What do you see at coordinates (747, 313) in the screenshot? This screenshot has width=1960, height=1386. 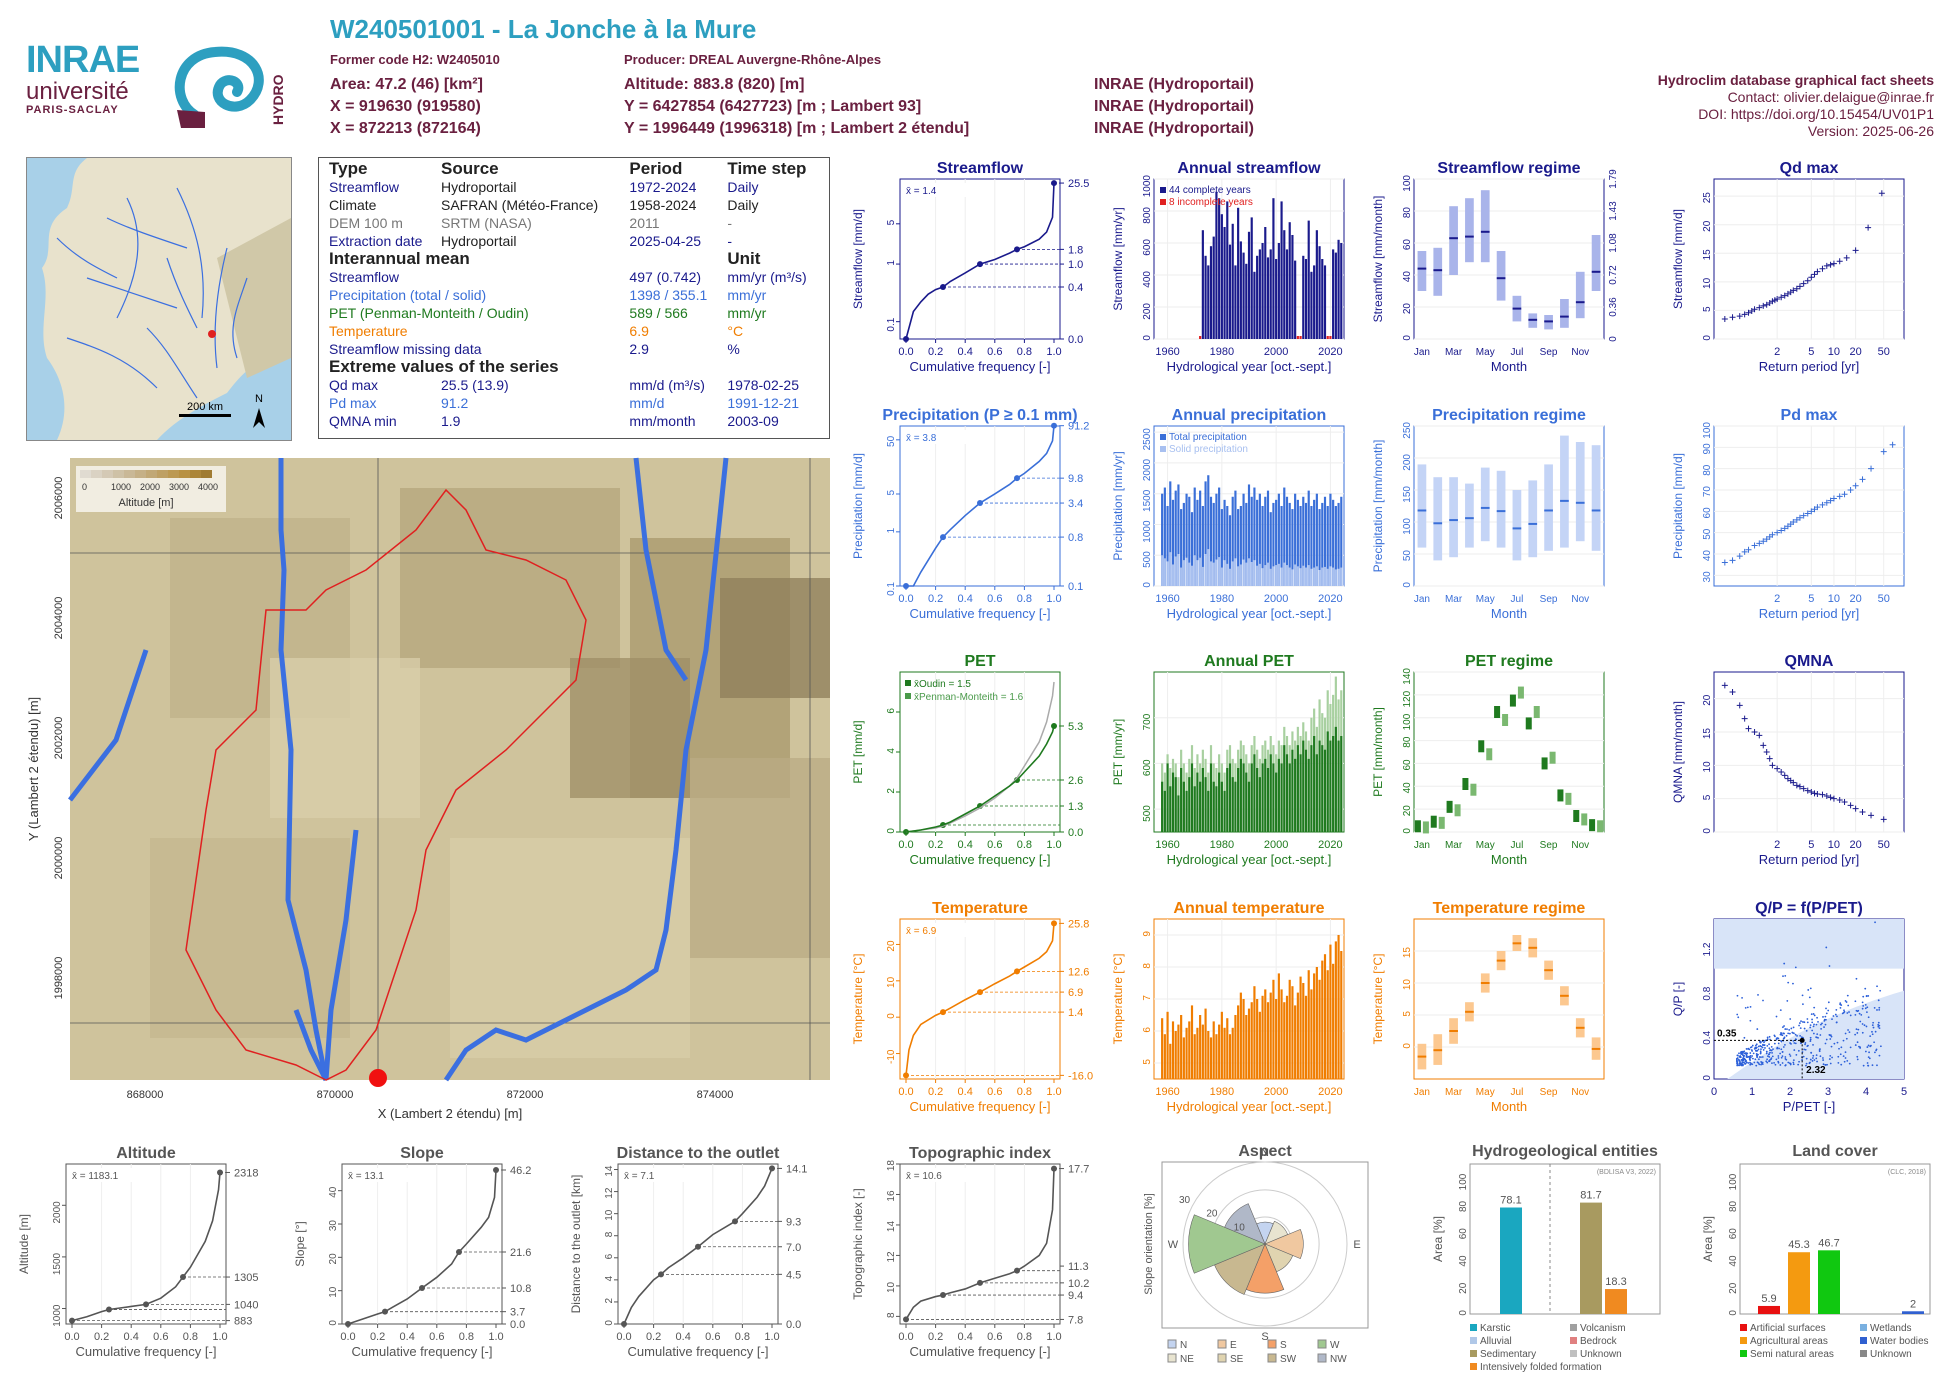 I see `mean-unit: mm/yr` at bounding box center [747, 313].